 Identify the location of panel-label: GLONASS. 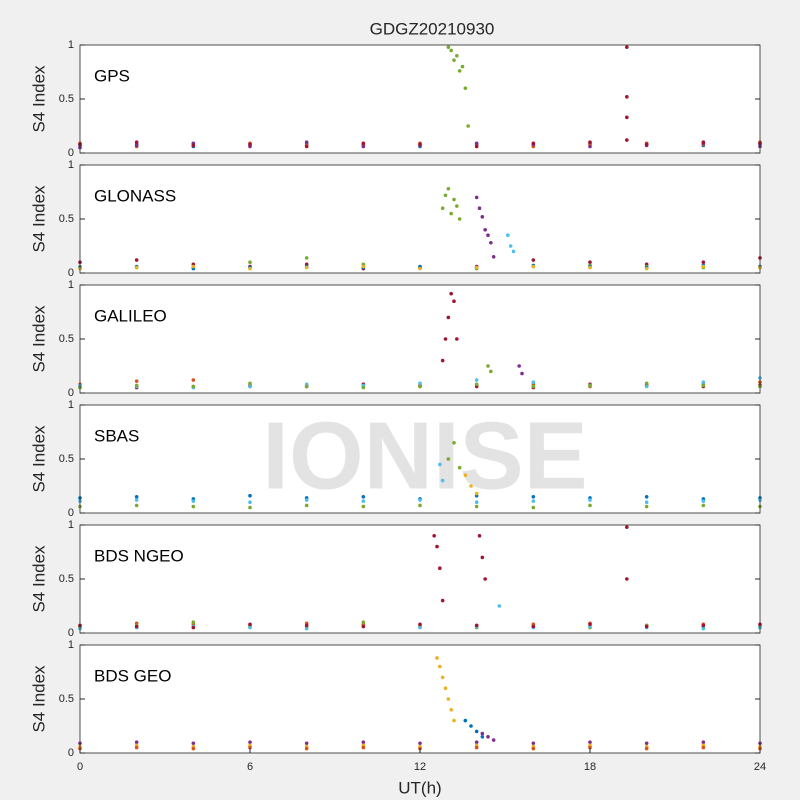
(135, 195).